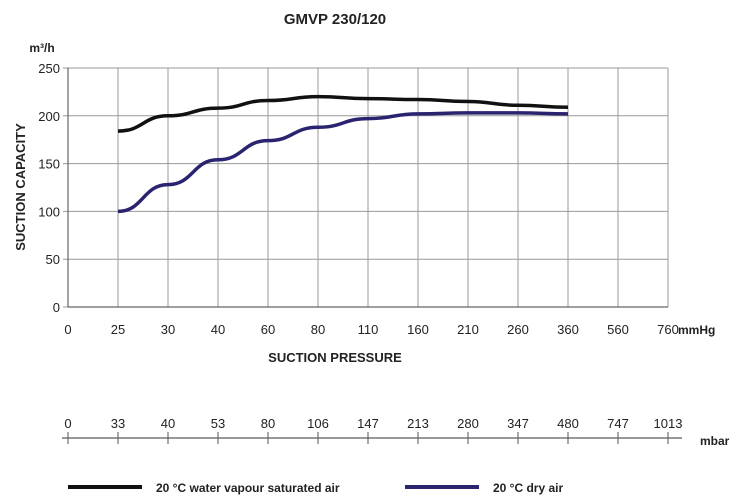  Describe the element at coordinates (715, 441) in the screenshot. I see `secondary-unit: mbar` at that location.